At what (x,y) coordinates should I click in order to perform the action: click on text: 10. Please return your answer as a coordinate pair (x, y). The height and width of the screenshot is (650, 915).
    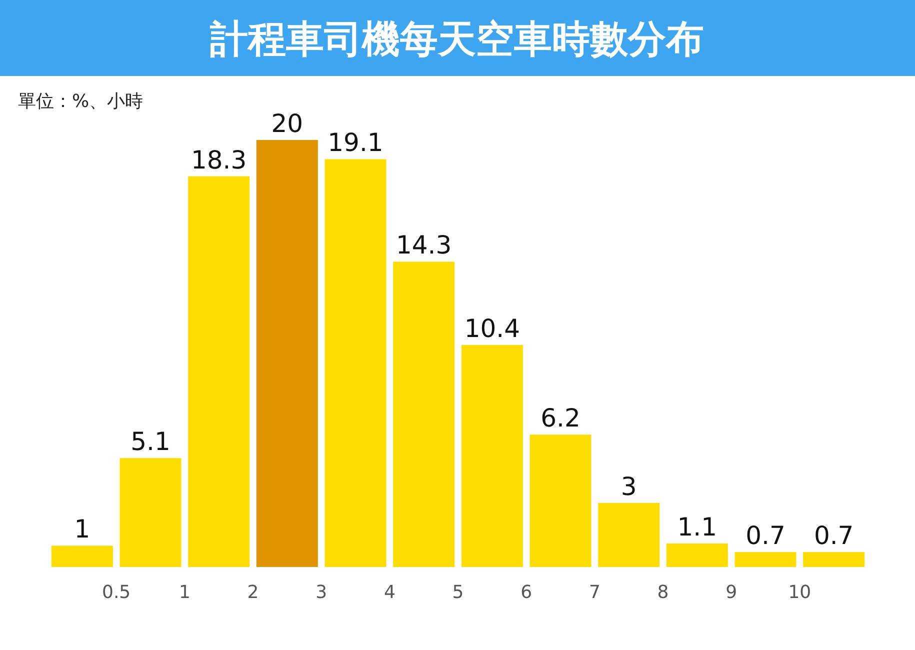
    Looking at the image, I should click on (800, 592).